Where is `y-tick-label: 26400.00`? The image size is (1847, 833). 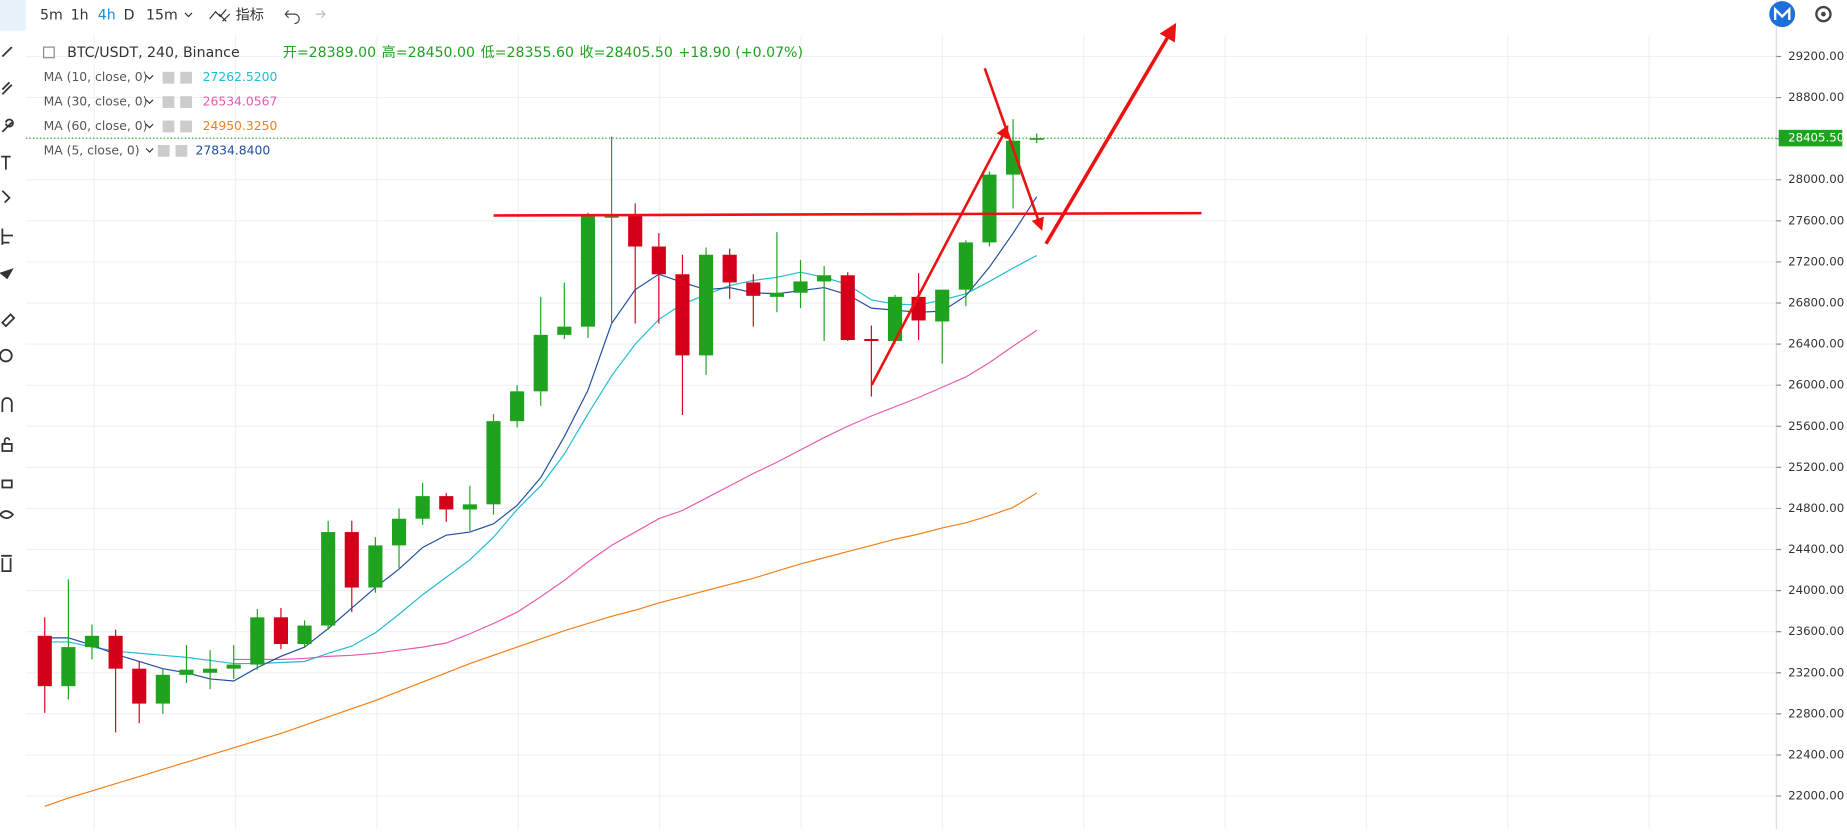 y-tick-label: 26400.00 is located at coordinates (1816, 344).